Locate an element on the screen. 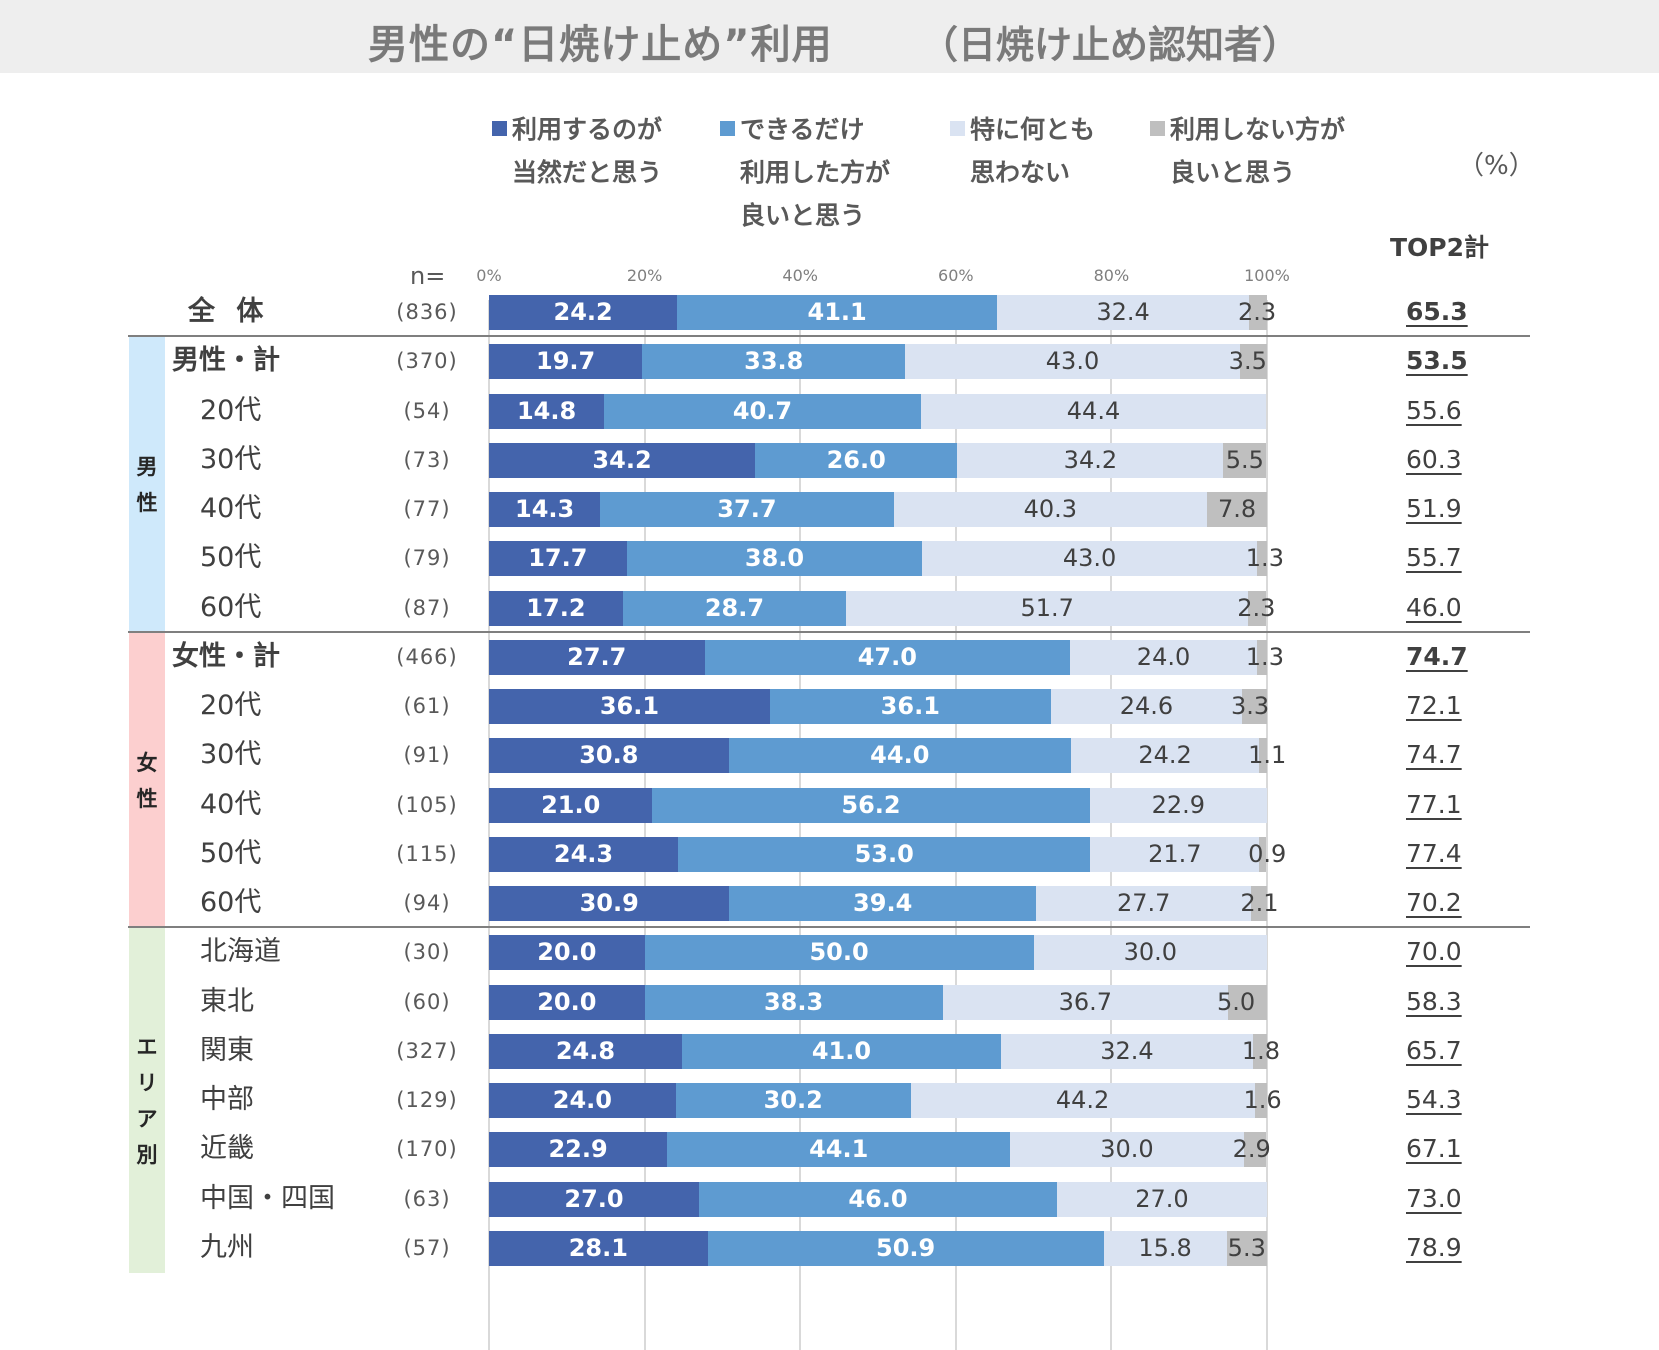 This screenshot has height=1350, width=1659. bar-value-label: 37.7 is located at coordinates (747, 509).